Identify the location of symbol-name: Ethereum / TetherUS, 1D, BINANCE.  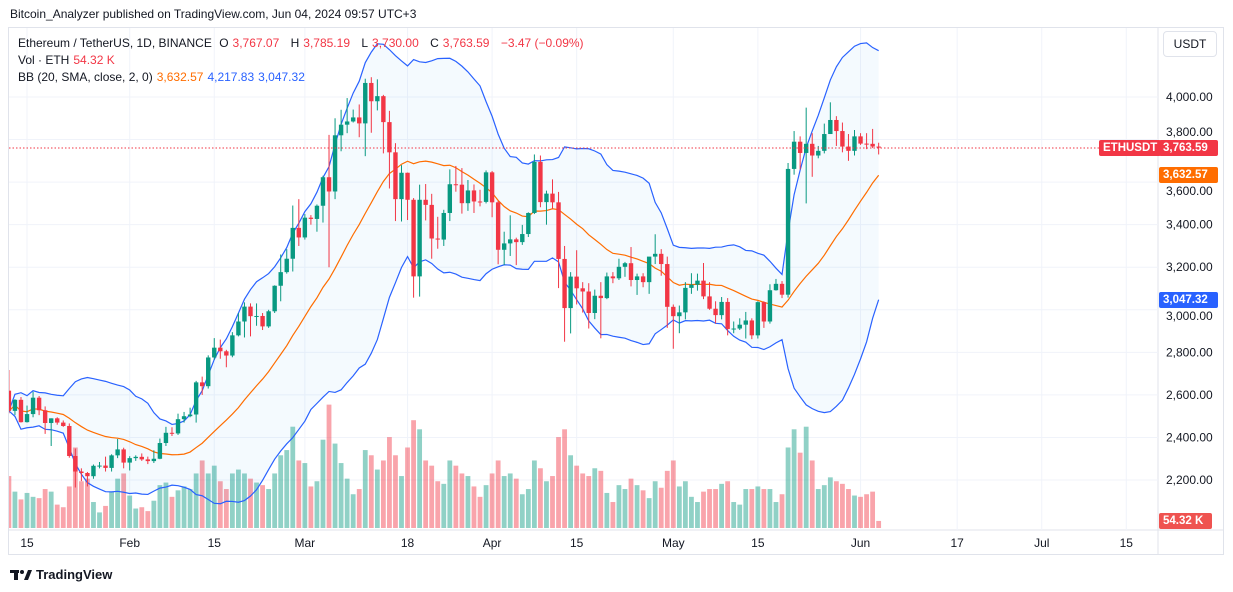
(115, 43).